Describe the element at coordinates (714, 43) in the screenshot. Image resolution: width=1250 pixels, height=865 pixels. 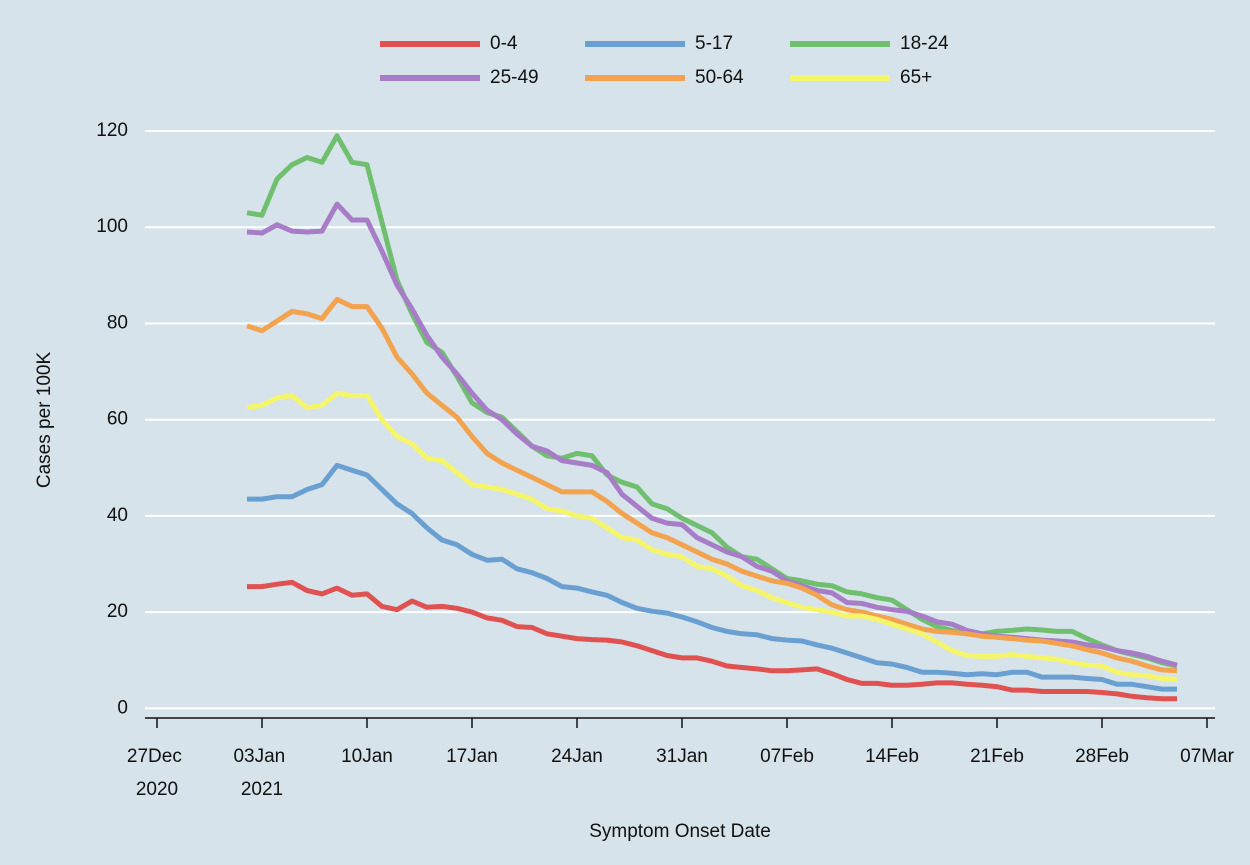
I see `legend-label: 5-17` at that location.